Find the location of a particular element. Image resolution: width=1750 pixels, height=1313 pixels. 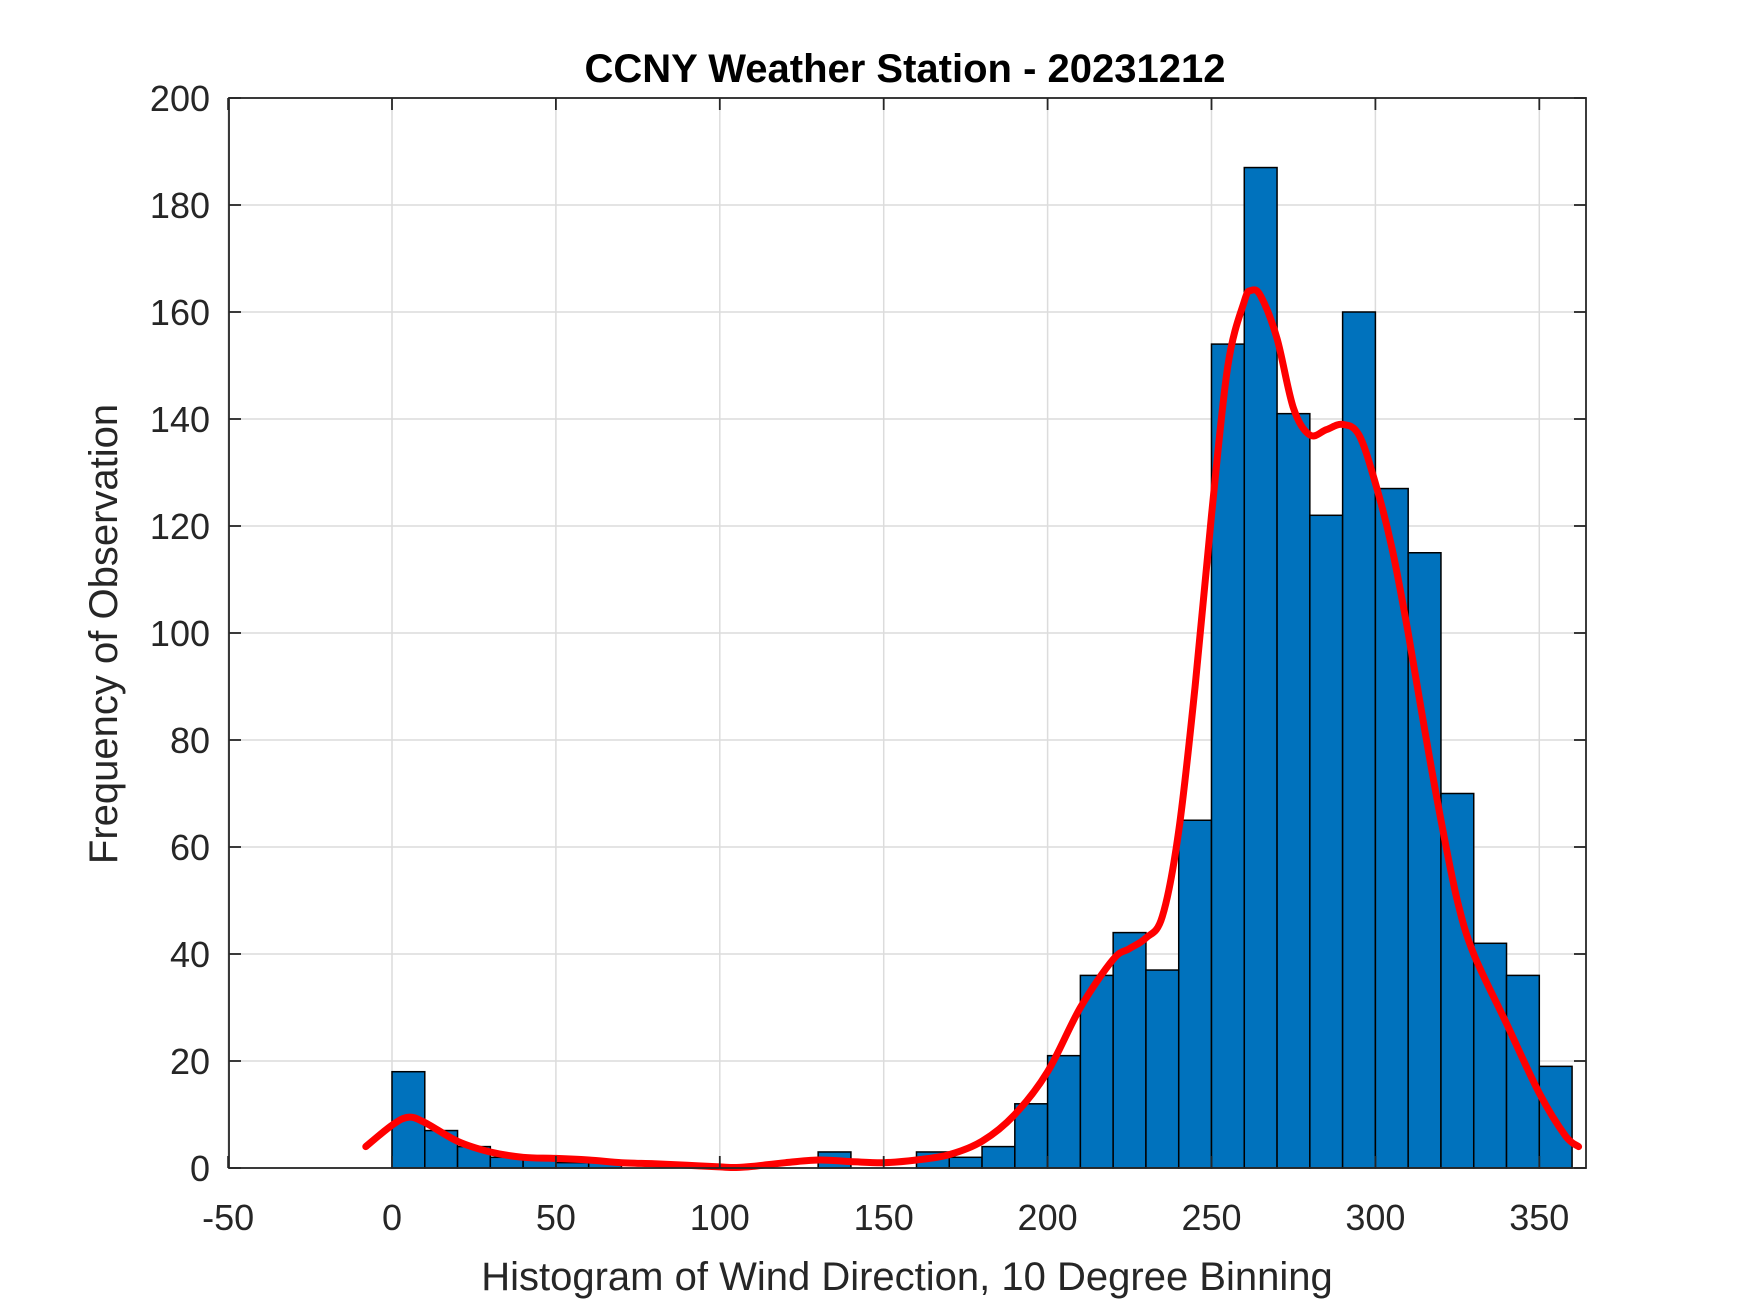

x-tick-label: 150 is located at coordinates (884, 1217).